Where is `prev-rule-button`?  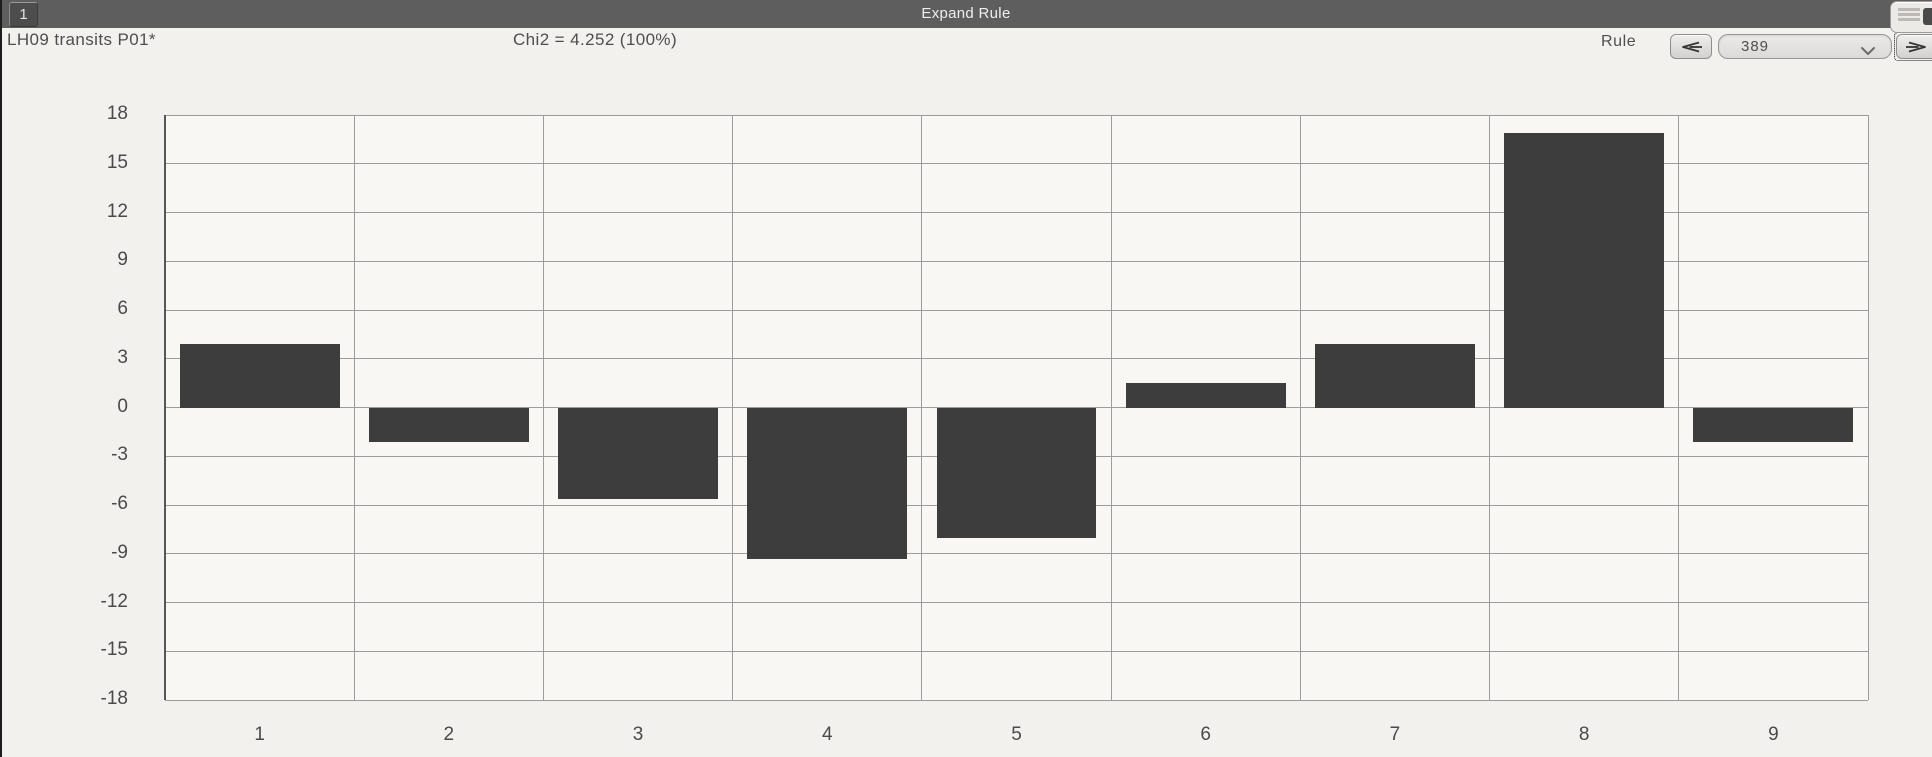 prev-rule-button is located at coordinates (1691, 46).